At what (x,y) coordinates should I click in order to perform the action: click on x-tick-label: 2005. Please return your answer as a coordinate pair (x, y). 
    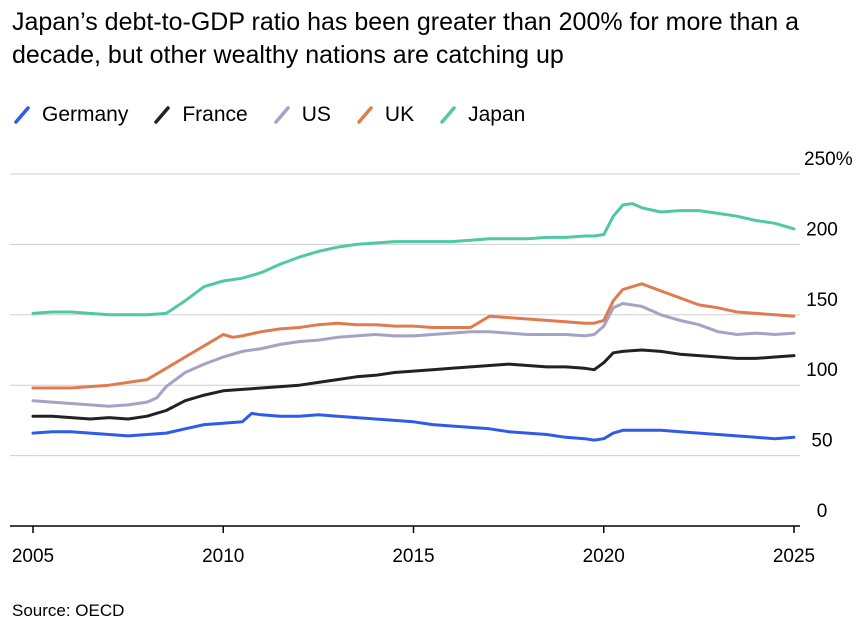
    Looking at the image, I should click on (33, 556).